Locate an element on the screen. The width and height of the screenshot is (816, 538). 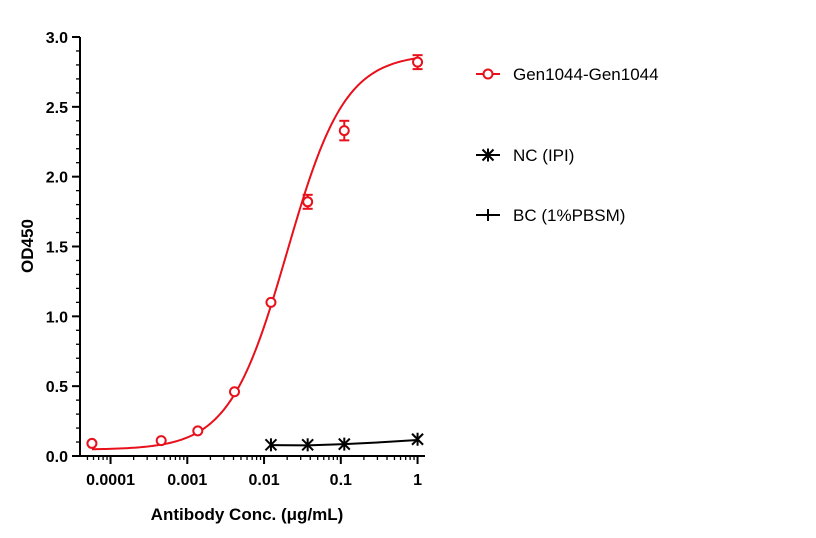
y-tick-label: 0.0 is located at coordinates (57, 457).